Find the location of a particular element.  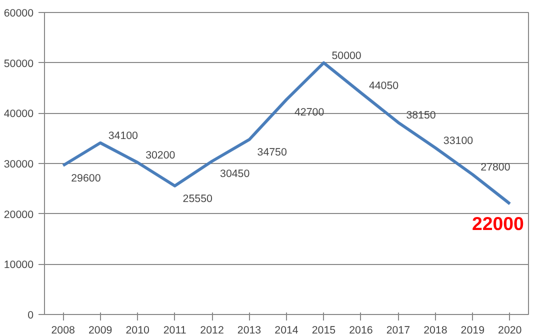

data-label: 50000 is located at coordinates (347, 56).